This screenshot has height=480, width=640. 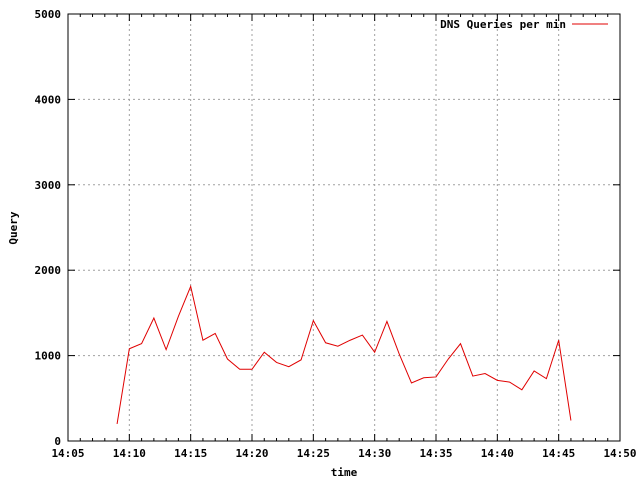 I want to click on x-tick-label: 14:50, so click(x=619, y=453).